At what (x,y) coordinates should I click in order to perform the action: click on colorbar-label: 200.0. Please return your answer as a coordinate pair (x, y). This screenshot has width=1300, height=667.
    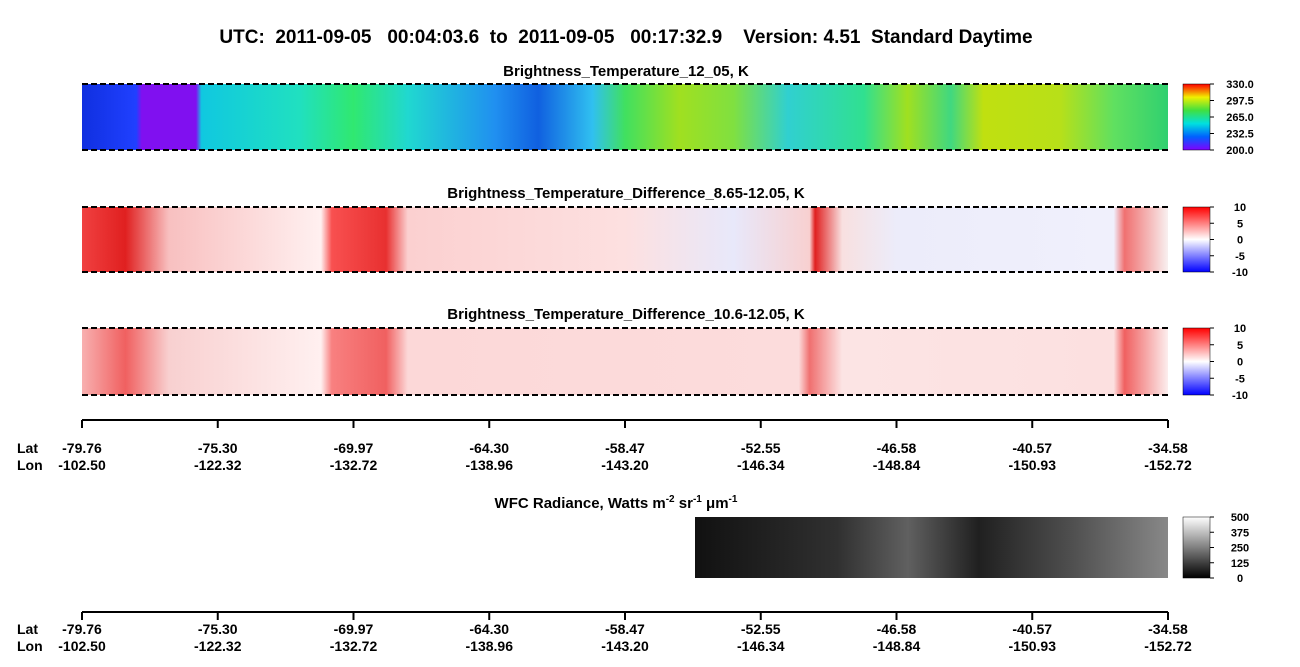
    Looking at the image, I should click on (1240, 151).